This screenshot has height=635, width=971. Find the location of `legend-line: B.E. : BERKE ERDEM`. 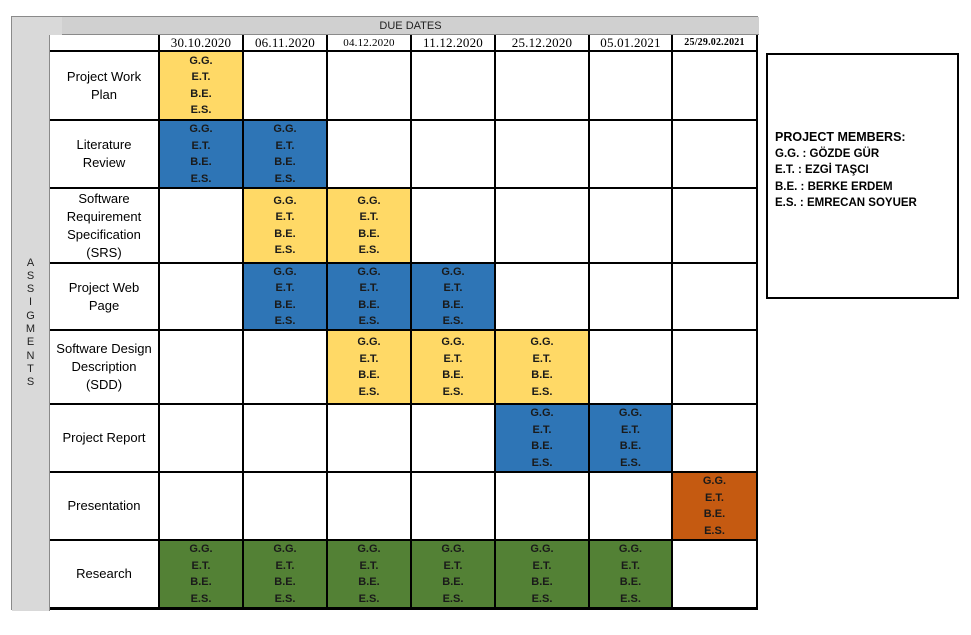

legend-line: B.E. : BERKE ERDEM is located at coordinates (834, 186).